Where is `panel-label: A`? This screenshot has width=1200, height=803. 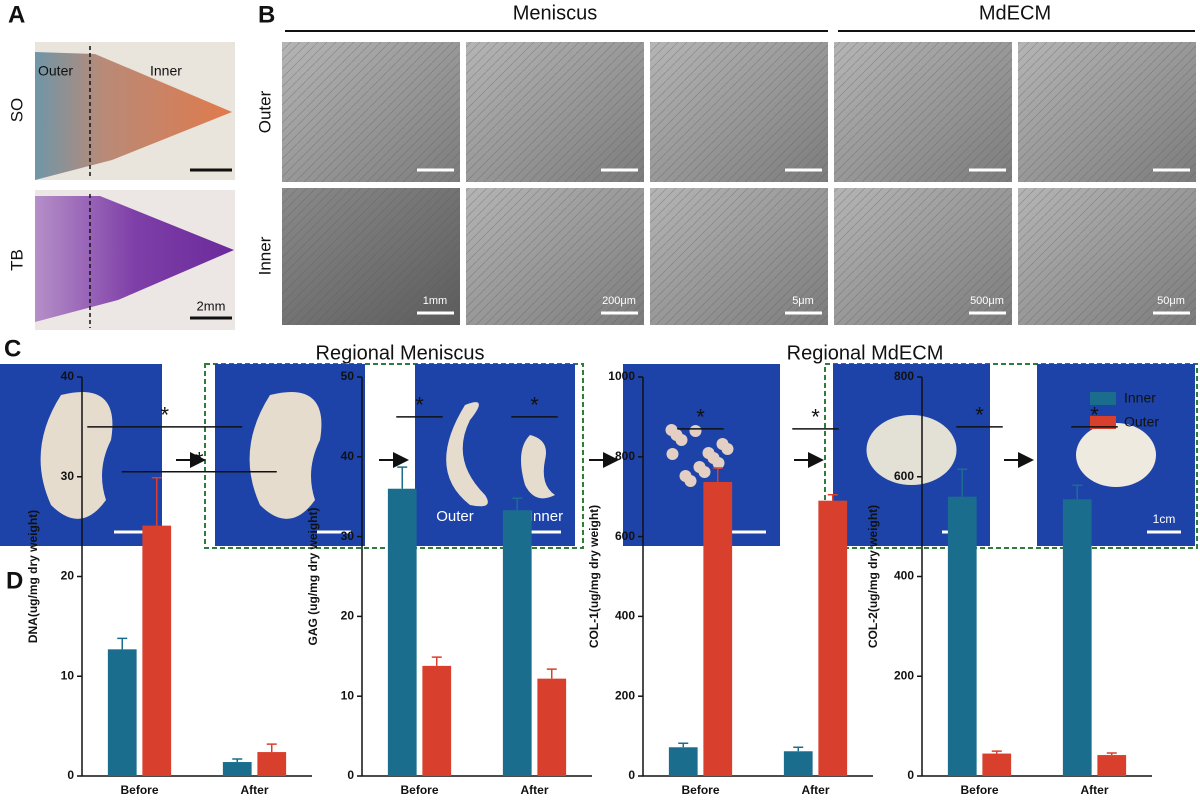
panel-label: A is located at coordinates (16, 14).